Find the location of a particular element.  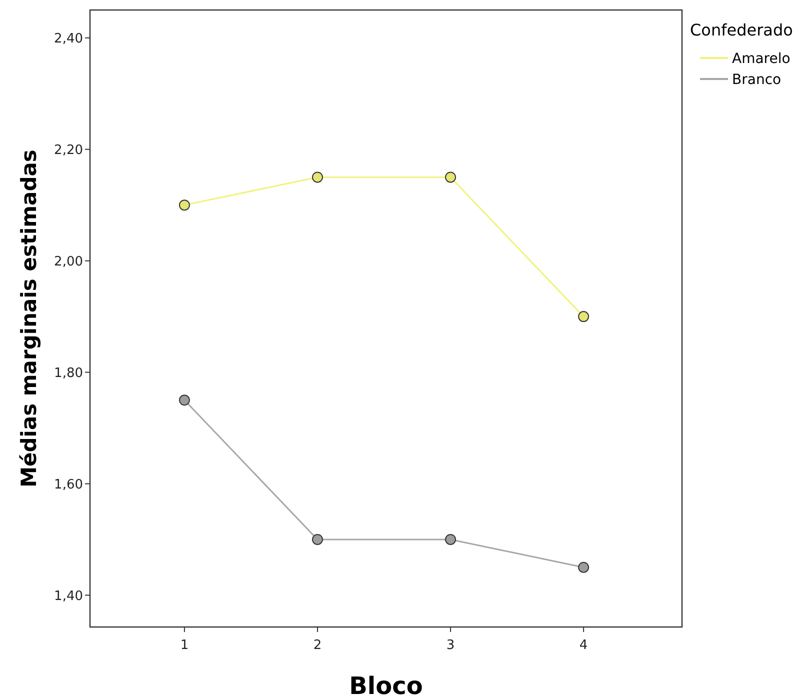

y-tick-label: 1,80 is located at coordinates (68, 373).